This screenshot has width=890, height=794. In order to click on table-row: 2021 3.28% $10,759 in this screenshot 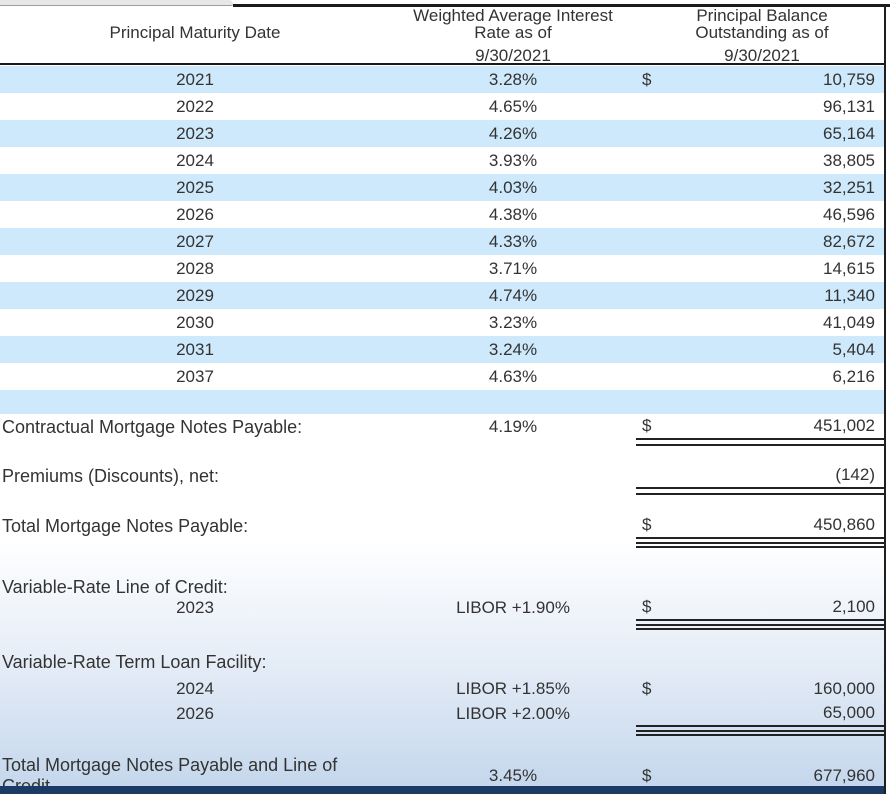, I will do `click(442, 79)`.